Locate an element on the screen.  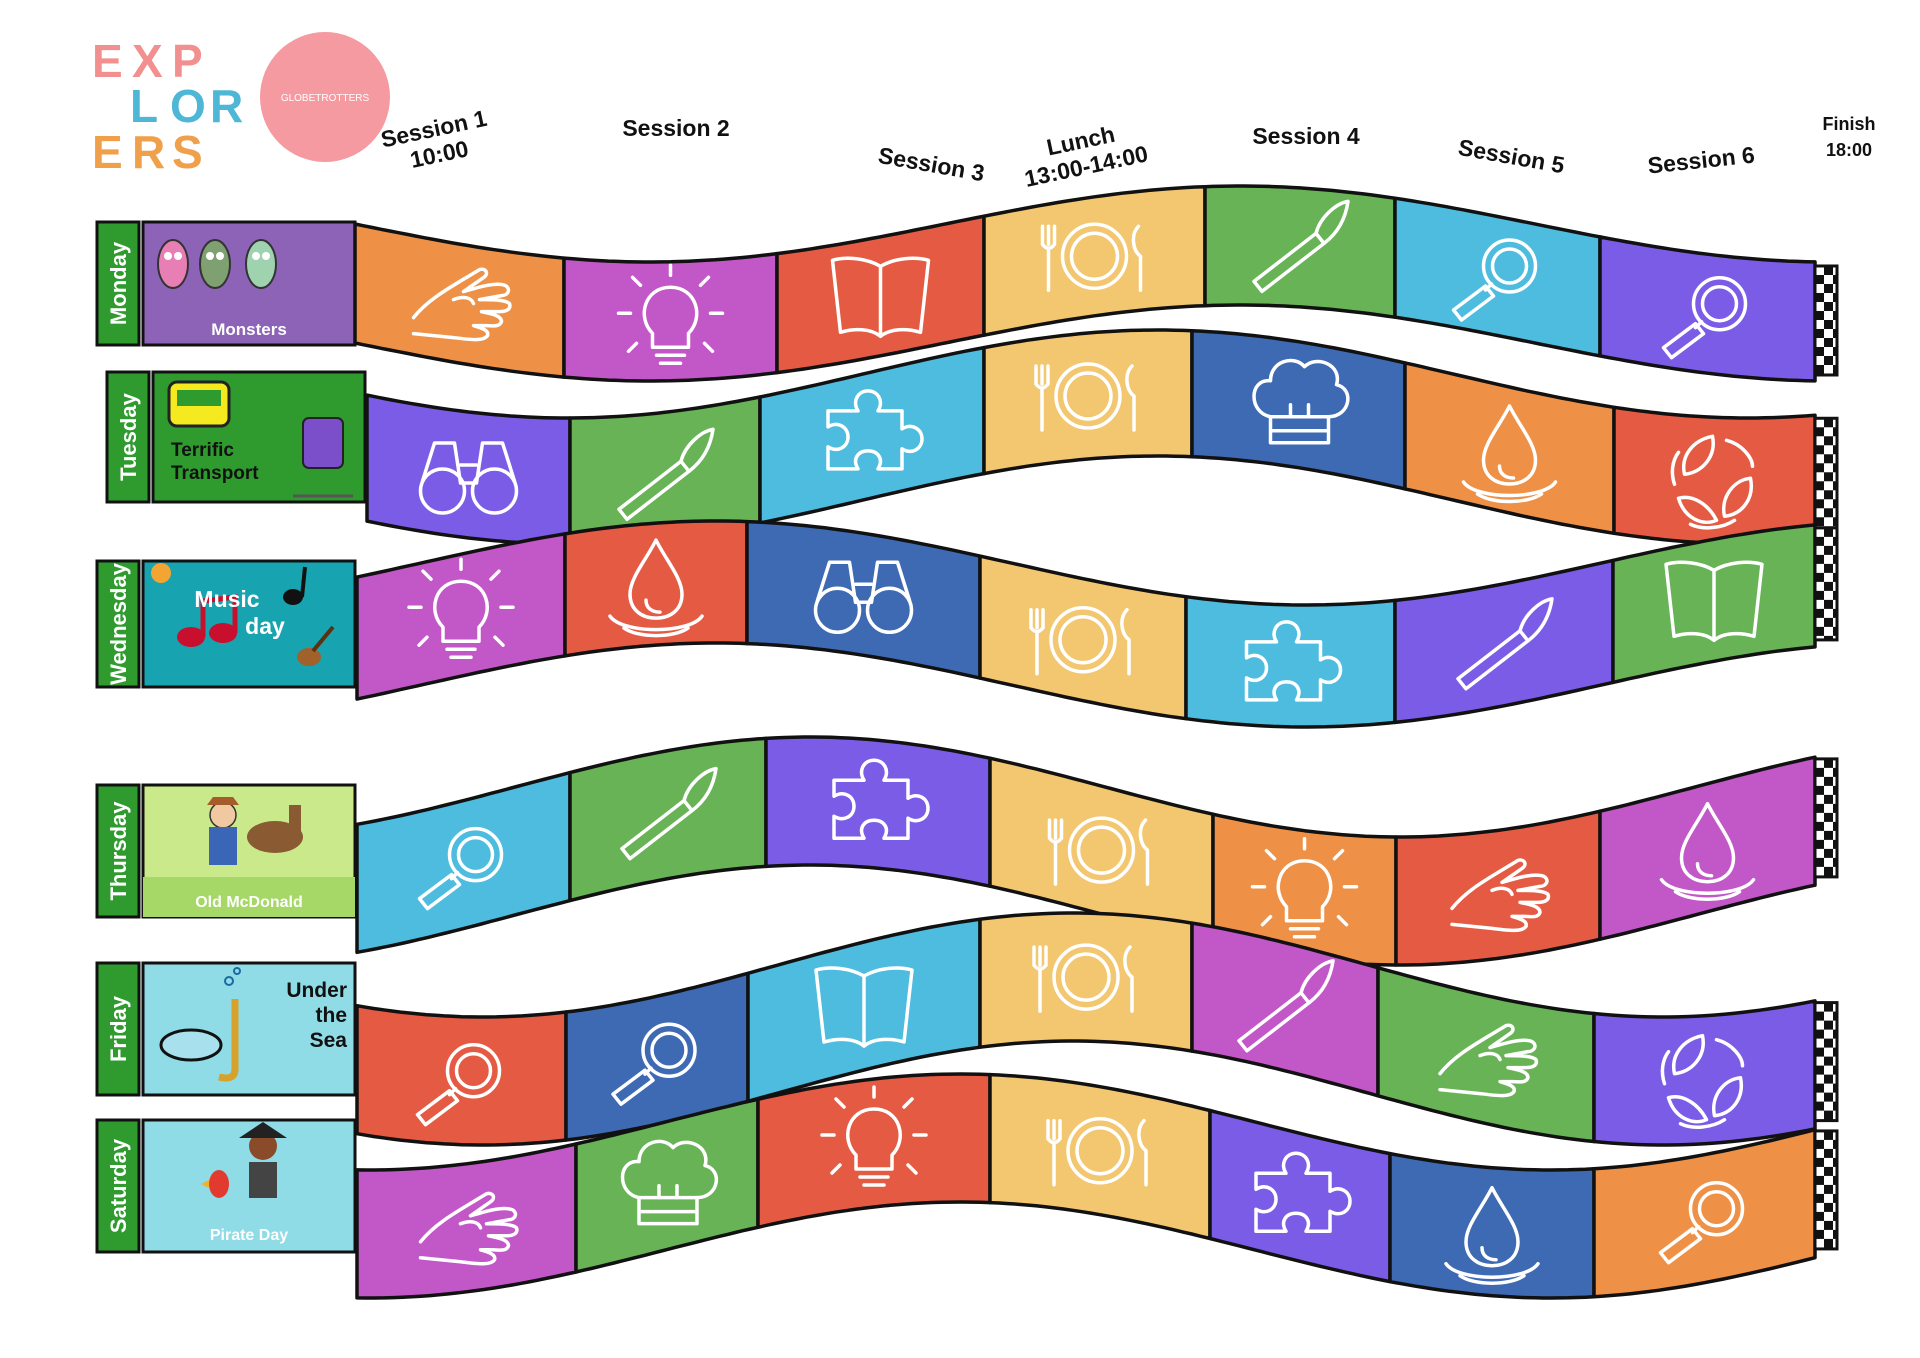
theme-title: Pirate Day is located at coordinates (249, 1235).